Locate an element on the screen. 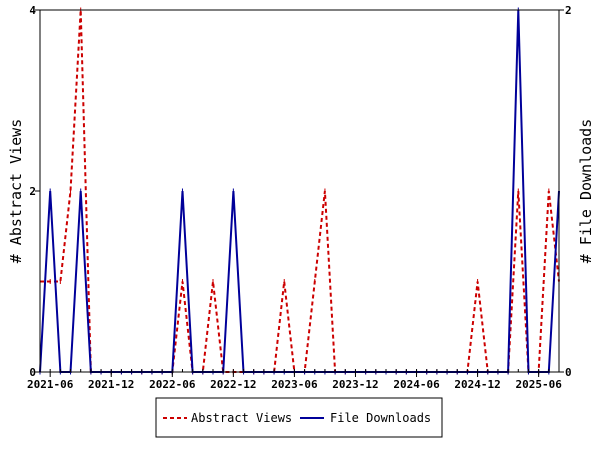 The image size is (600, 450). x-tick-label: 2024-06 is located at coordinates (416, 384).